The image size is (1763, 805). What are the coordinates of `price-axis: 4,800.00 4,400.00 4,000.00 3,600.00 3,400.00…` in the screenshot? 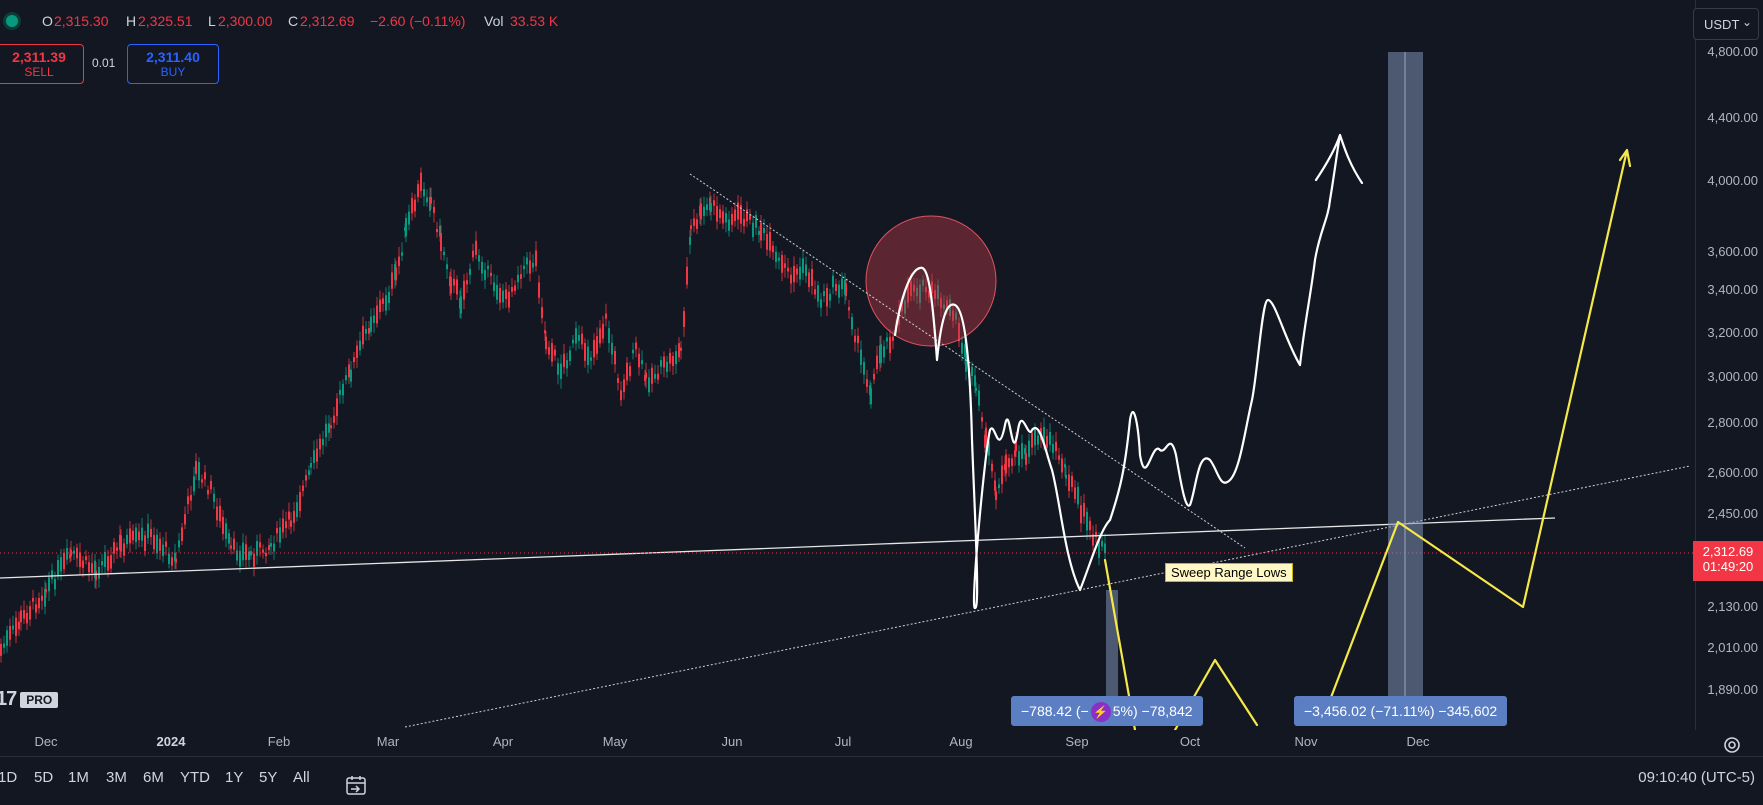 It's located at (1729, 365).